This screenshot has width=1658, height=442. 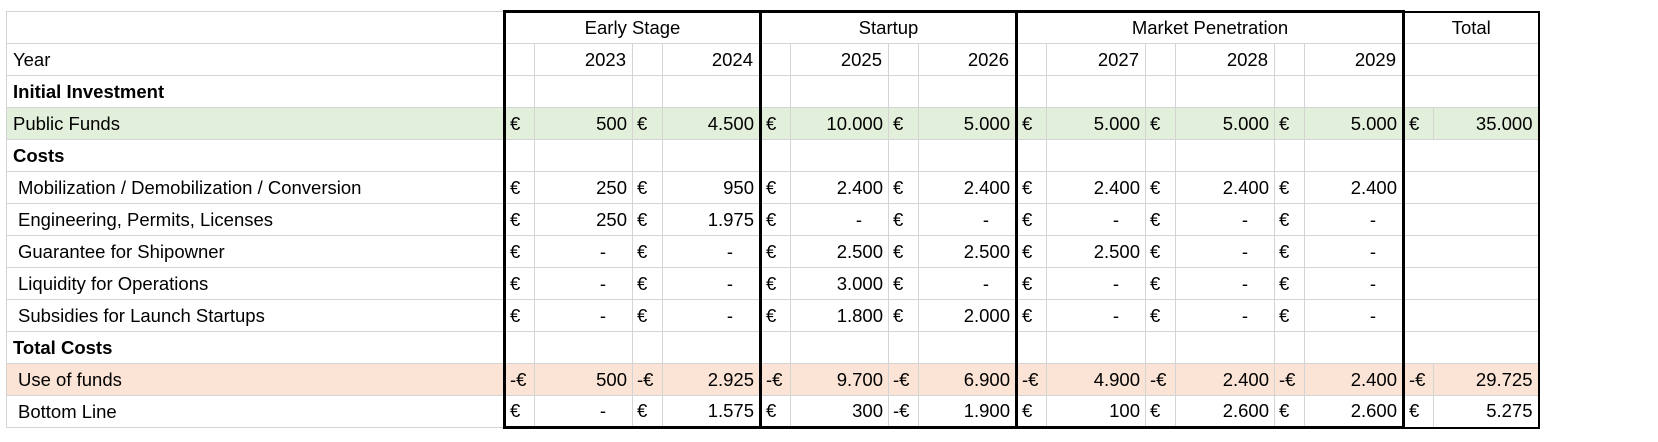 I want to click on section-label-total_costs: Total Costs, so click(x=255, y=347).